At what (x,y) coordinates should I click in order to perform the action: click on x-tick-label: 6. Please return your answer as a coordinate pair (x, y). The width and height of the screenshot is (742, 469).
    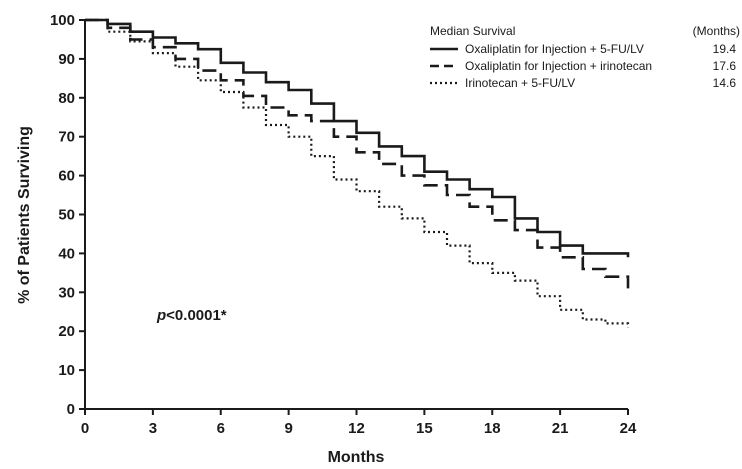
    Looking at the image, I should click on (221, 428).